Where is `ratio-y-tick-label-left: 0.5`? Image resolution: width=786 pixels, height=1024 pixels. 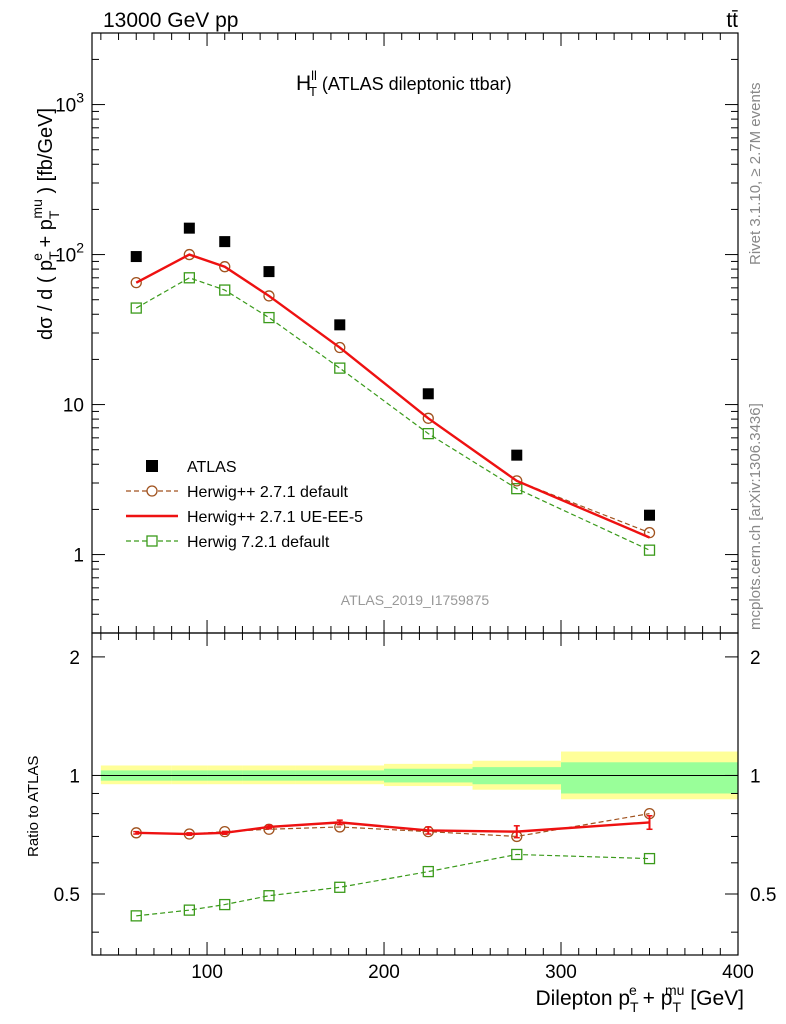 ratio-y-tick-label-left: 0.5 is located at coordinates (67, 895).